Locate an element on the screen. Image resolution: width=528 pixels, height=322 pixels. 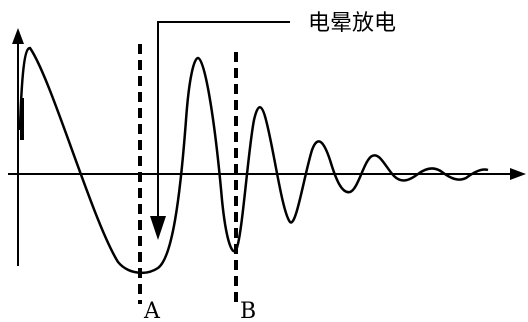
x-axis-arrow is located at coordinates (518, 174).